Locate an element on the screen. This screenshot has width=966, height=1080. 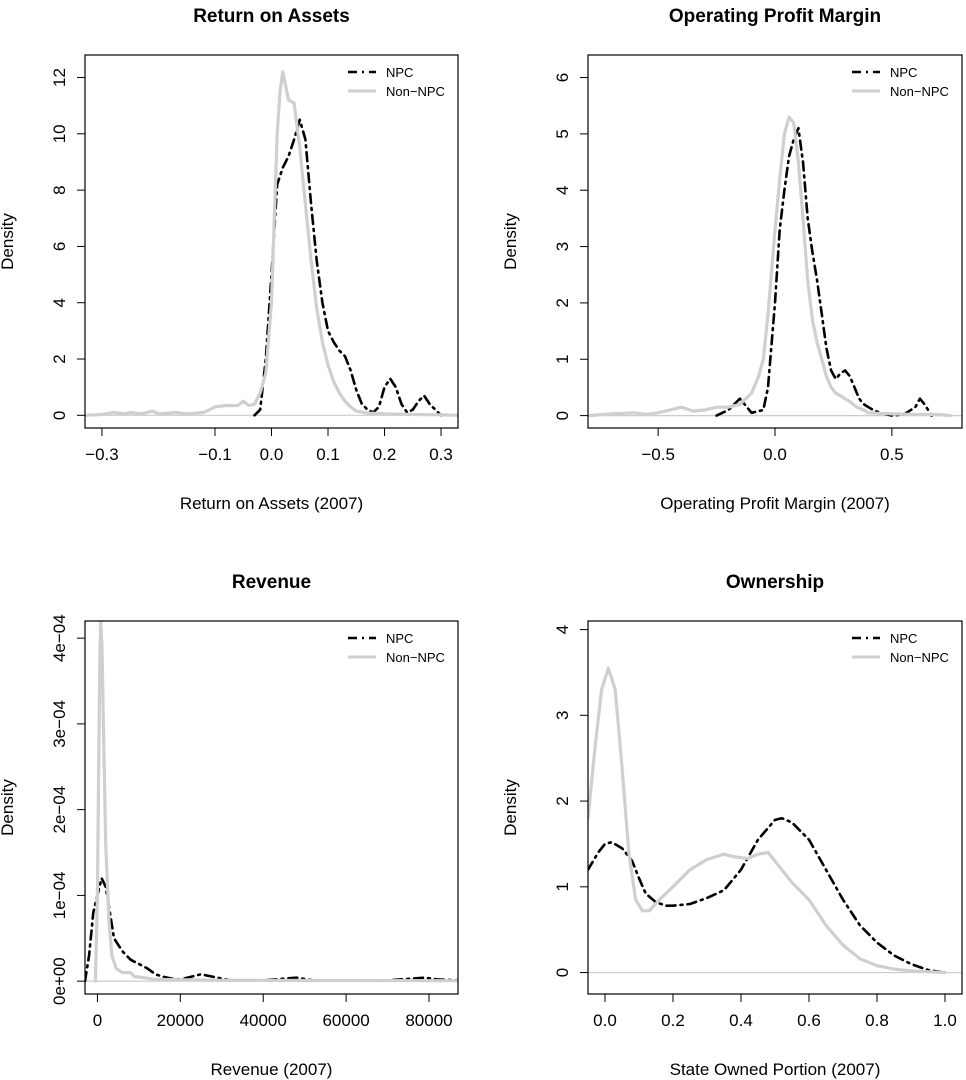
ownership-y-tick-label: 4 is located at coordinates (562, 629).